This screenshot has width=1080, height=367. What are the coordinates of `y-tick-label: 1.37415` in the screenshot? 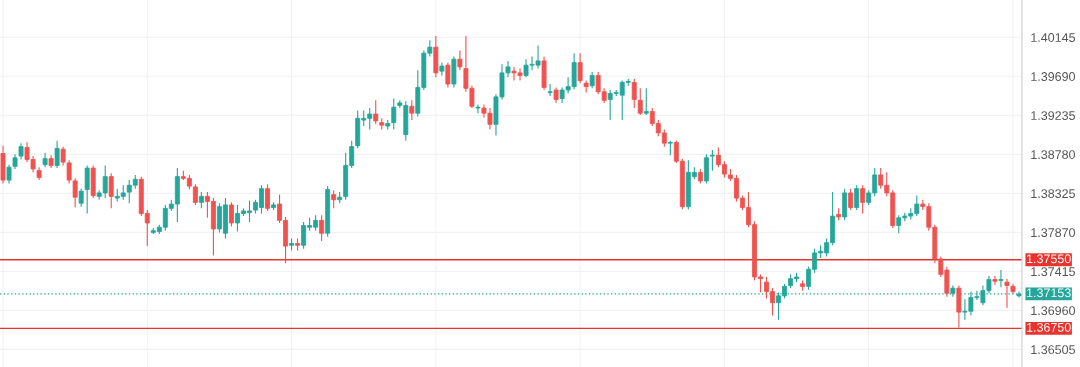 It's located at (1053, 272).